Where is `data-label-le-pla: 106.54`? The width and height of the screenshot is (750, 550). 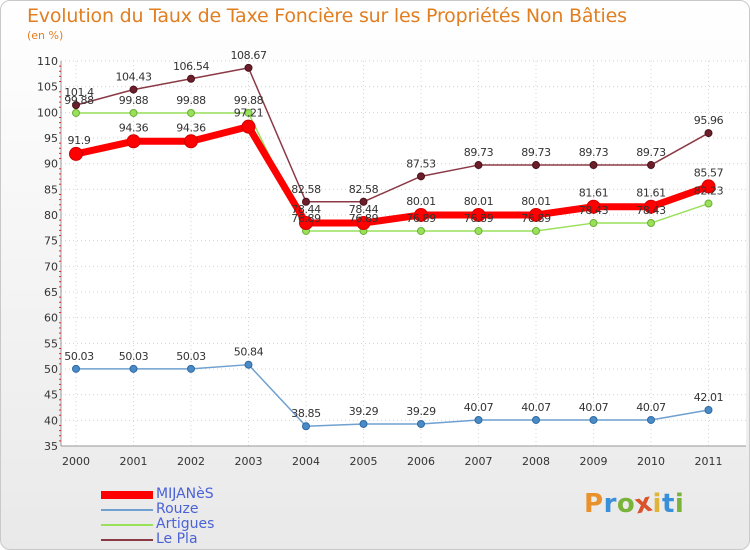
data-label-le-pla: 106.54 is located at coordinates (191, 66).